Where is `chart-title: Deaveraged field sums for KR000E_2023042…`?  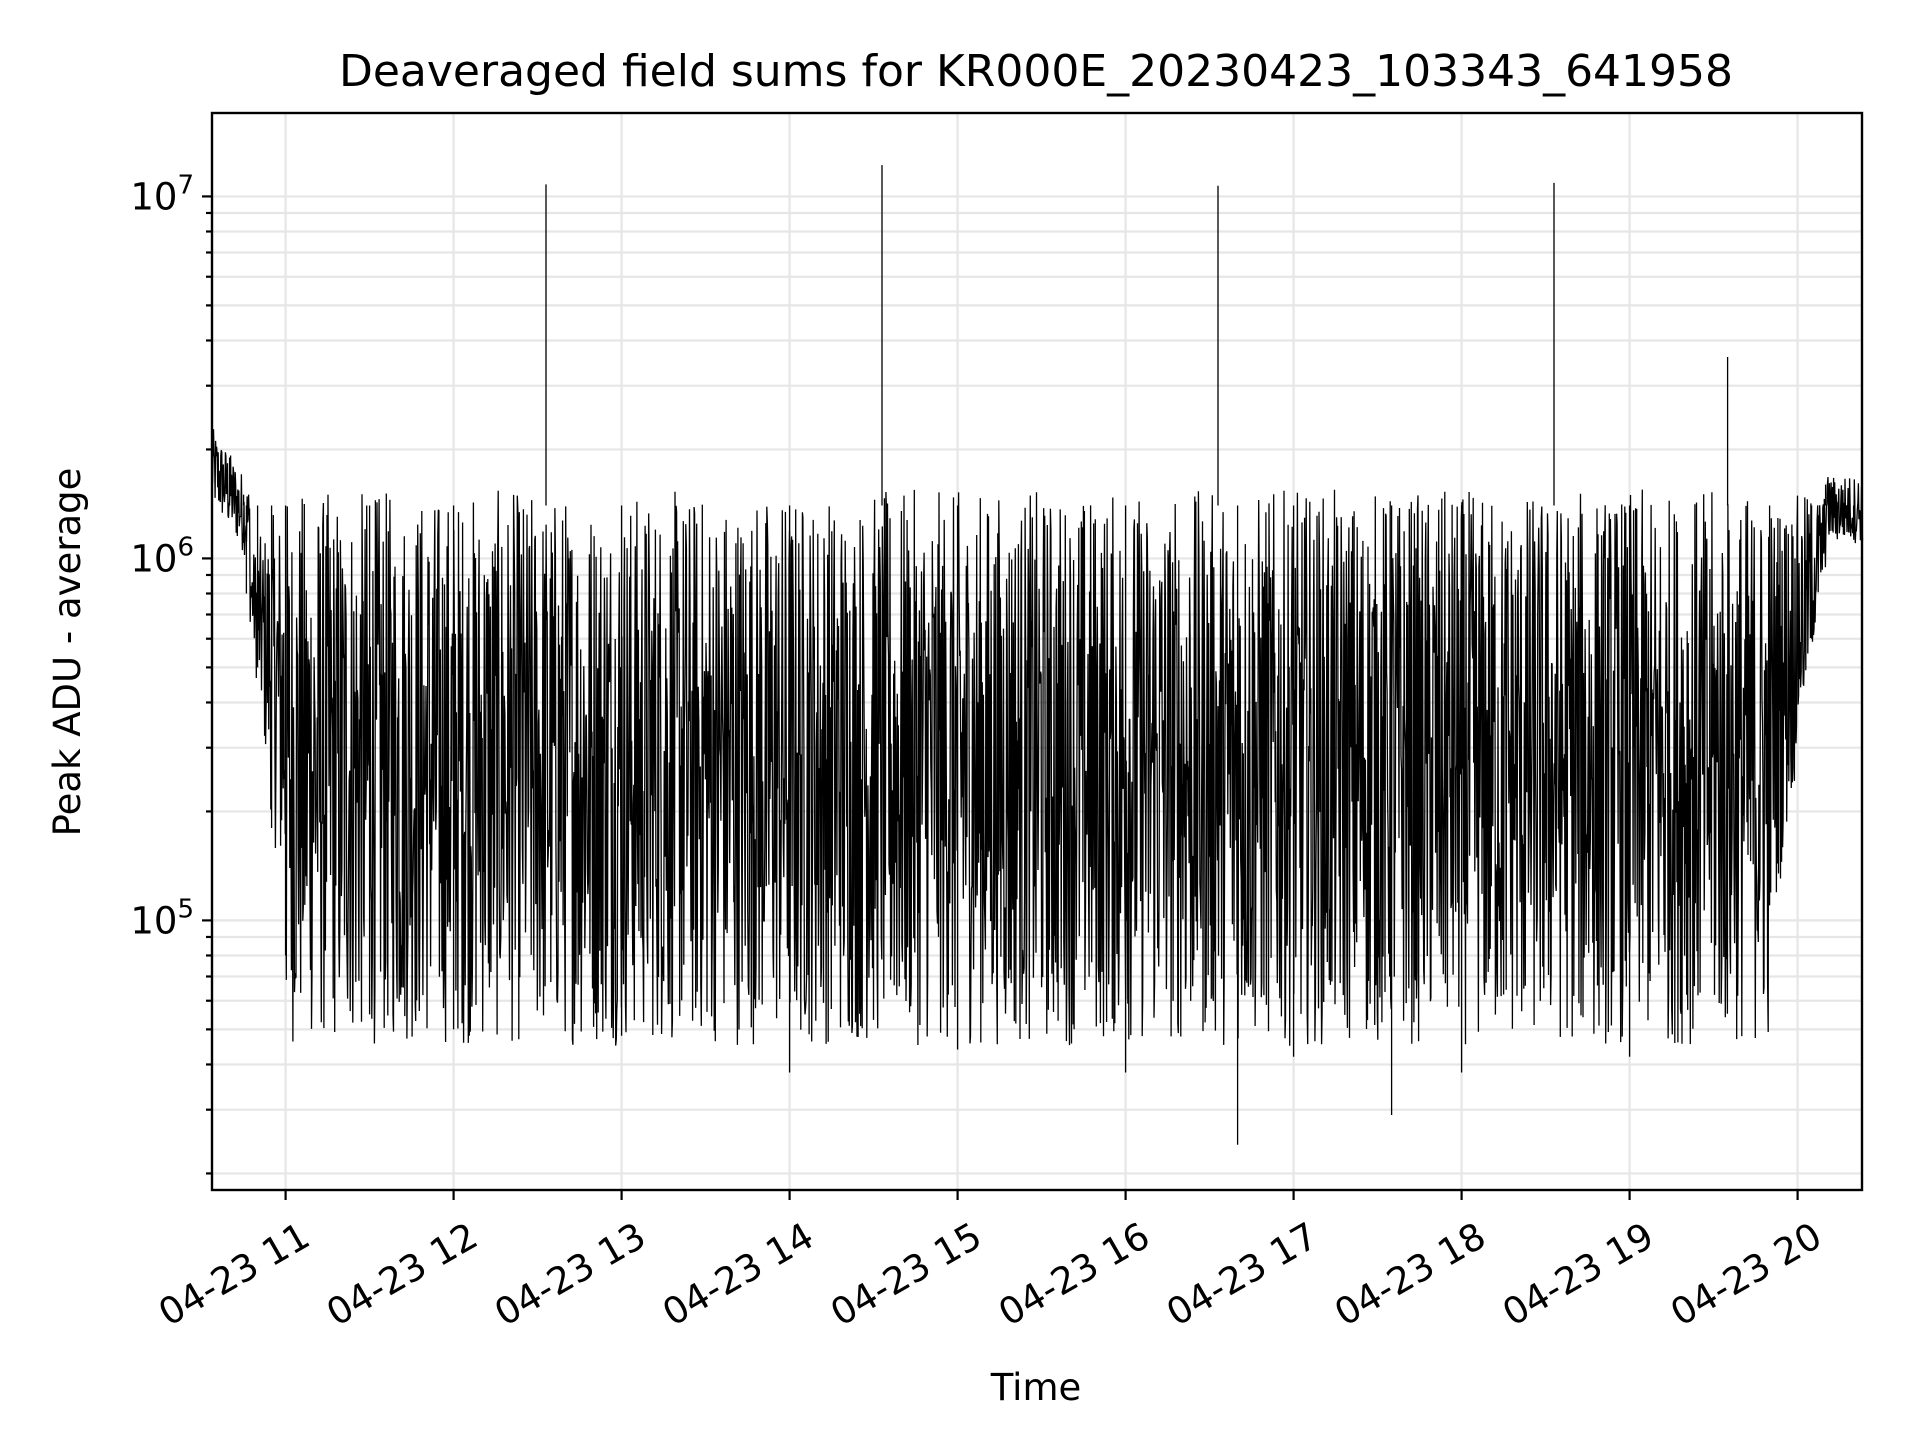
chart-title: Deaveraged field sums for KR000E_2023042… is located at coordinates (1036, 71).